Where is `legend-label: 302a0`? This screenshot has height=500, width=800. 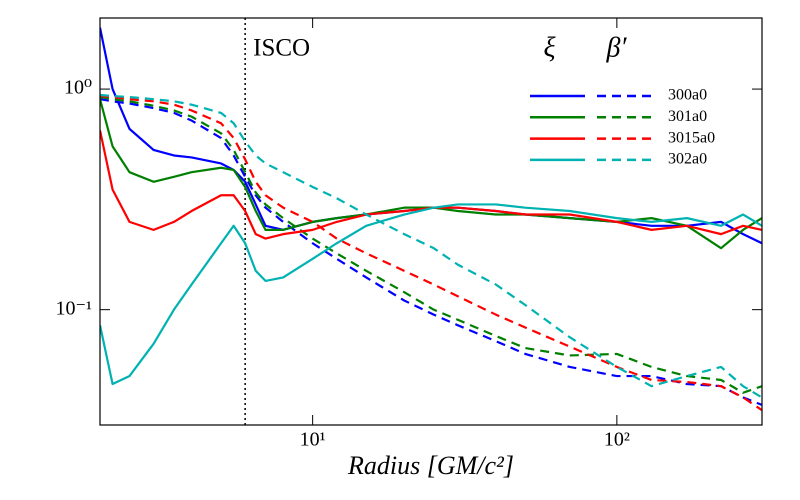 legend-label: 302a0 is located at coordinates (687, 159).